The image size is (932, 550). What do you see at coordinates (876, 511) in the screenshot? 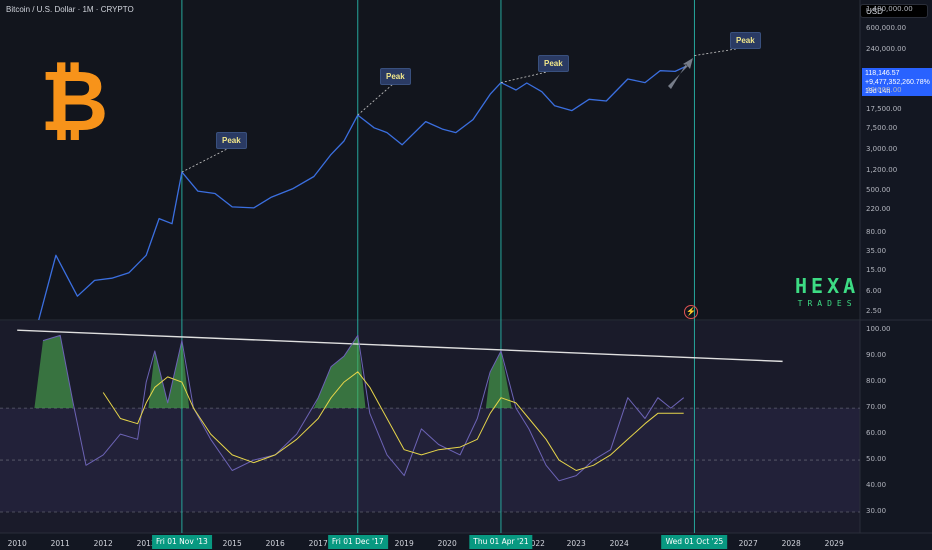
I see `rsi-axis-label: 30.00` at bounding box center [876, 511].